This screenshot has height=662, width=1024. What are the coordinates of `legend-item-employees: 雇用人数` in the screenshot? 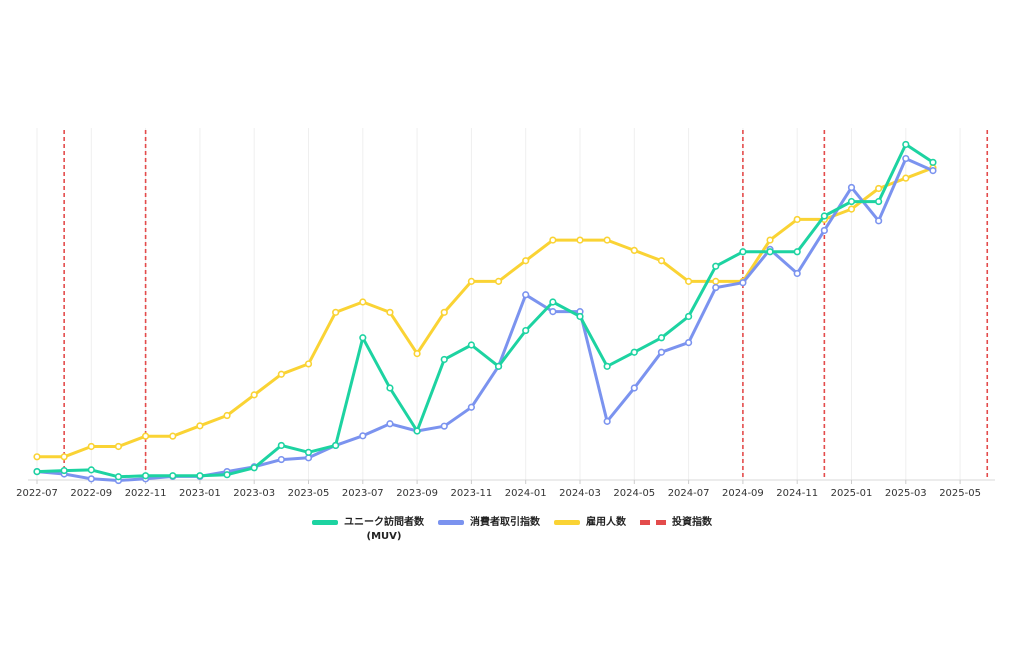 It's located at (590, 523).